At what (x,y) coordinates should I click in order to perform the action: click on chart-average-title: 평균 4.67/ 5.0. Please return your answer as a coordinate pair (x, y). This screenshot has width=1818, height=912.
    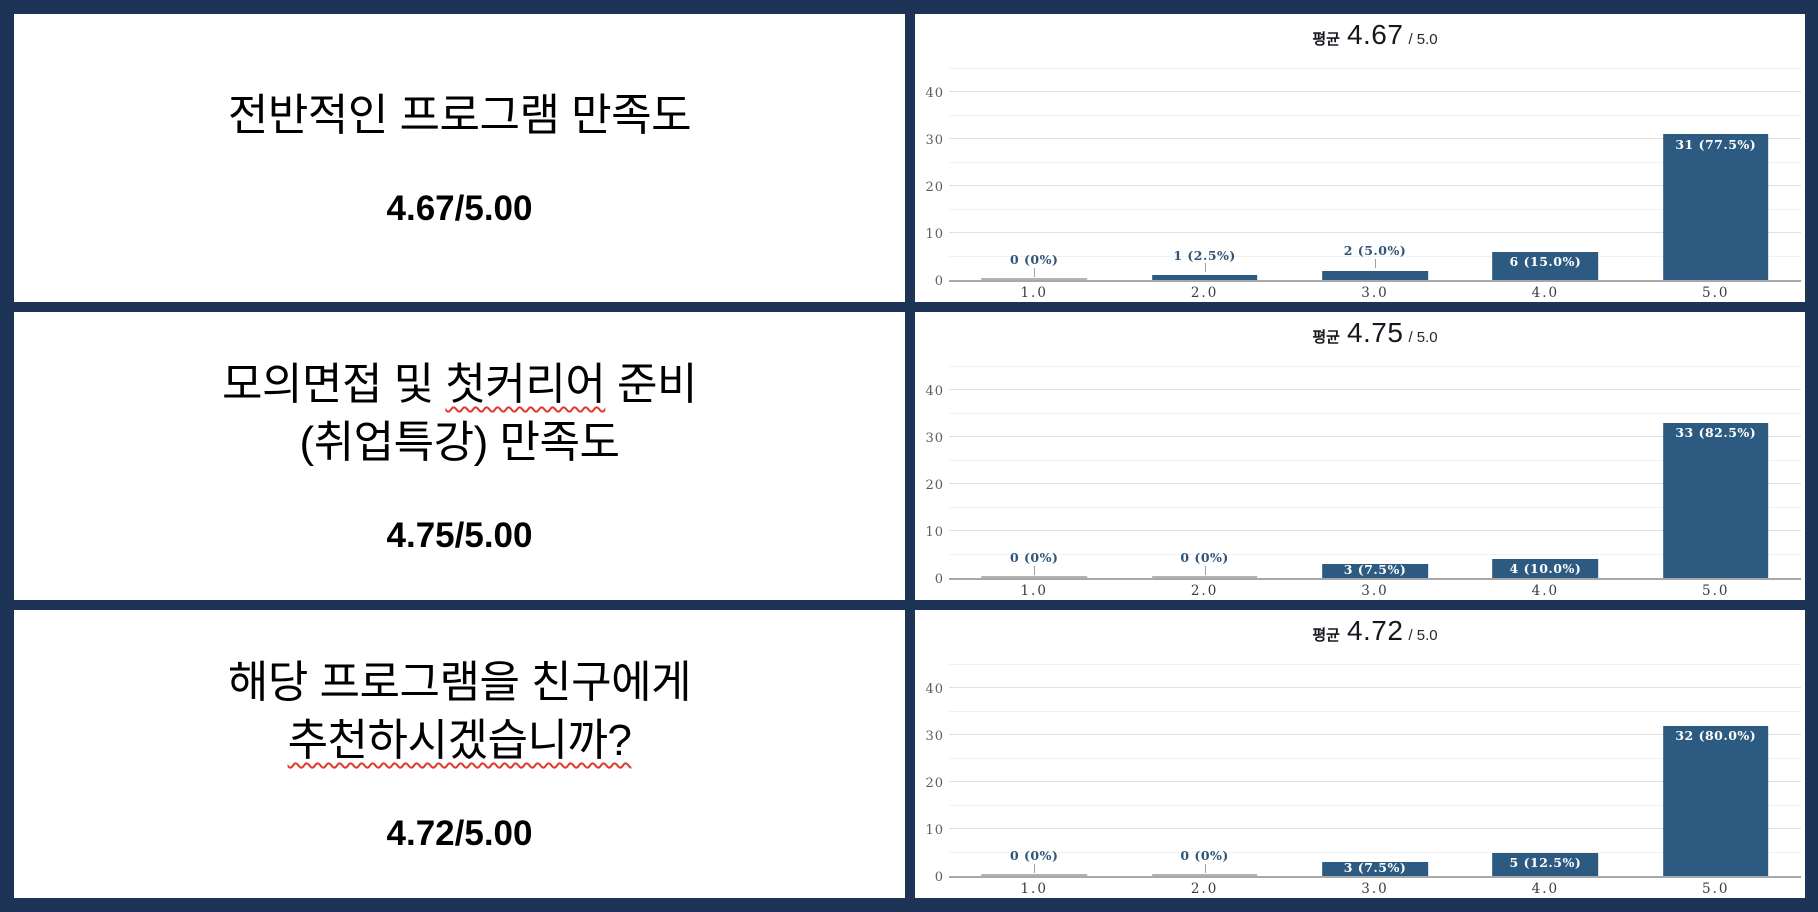
    Looking at the image, I should click on (1375, 35).